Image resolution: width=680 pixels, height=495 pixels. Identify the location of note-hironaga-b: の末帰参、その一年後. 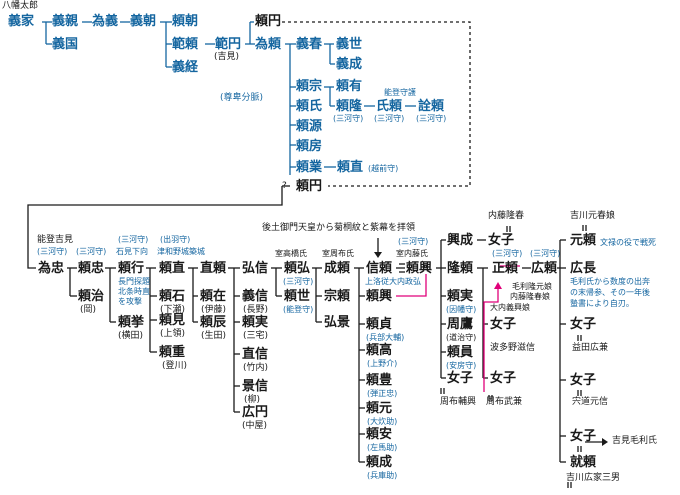
(610, 292).